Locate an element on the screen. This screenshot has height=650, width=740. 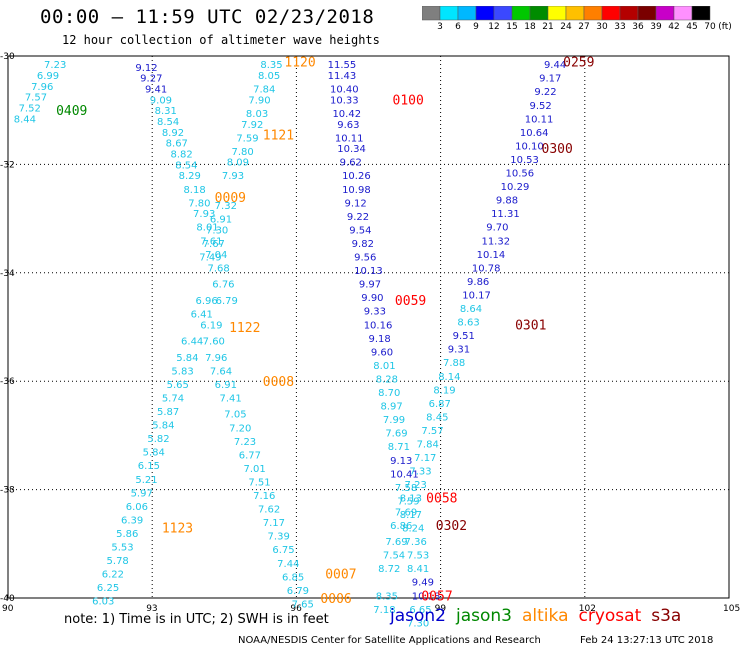
wave-height-label: 5.21 is located at coordinates (146, 480).